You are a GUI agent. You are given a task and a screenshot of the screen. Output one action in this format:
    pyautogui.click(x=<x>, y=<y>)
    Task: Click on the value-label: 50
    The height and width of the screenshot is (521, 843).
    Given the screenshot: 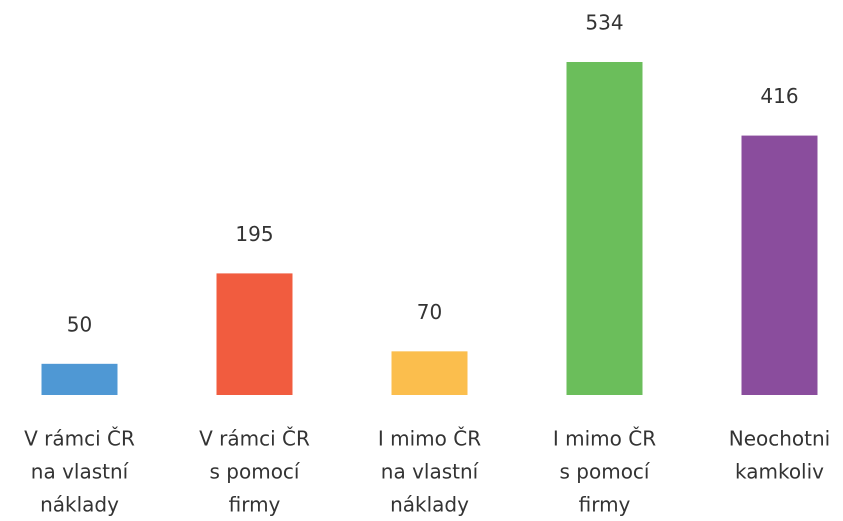 What is the action you would take?
    pyautogui.click(x=79, y=324)
    